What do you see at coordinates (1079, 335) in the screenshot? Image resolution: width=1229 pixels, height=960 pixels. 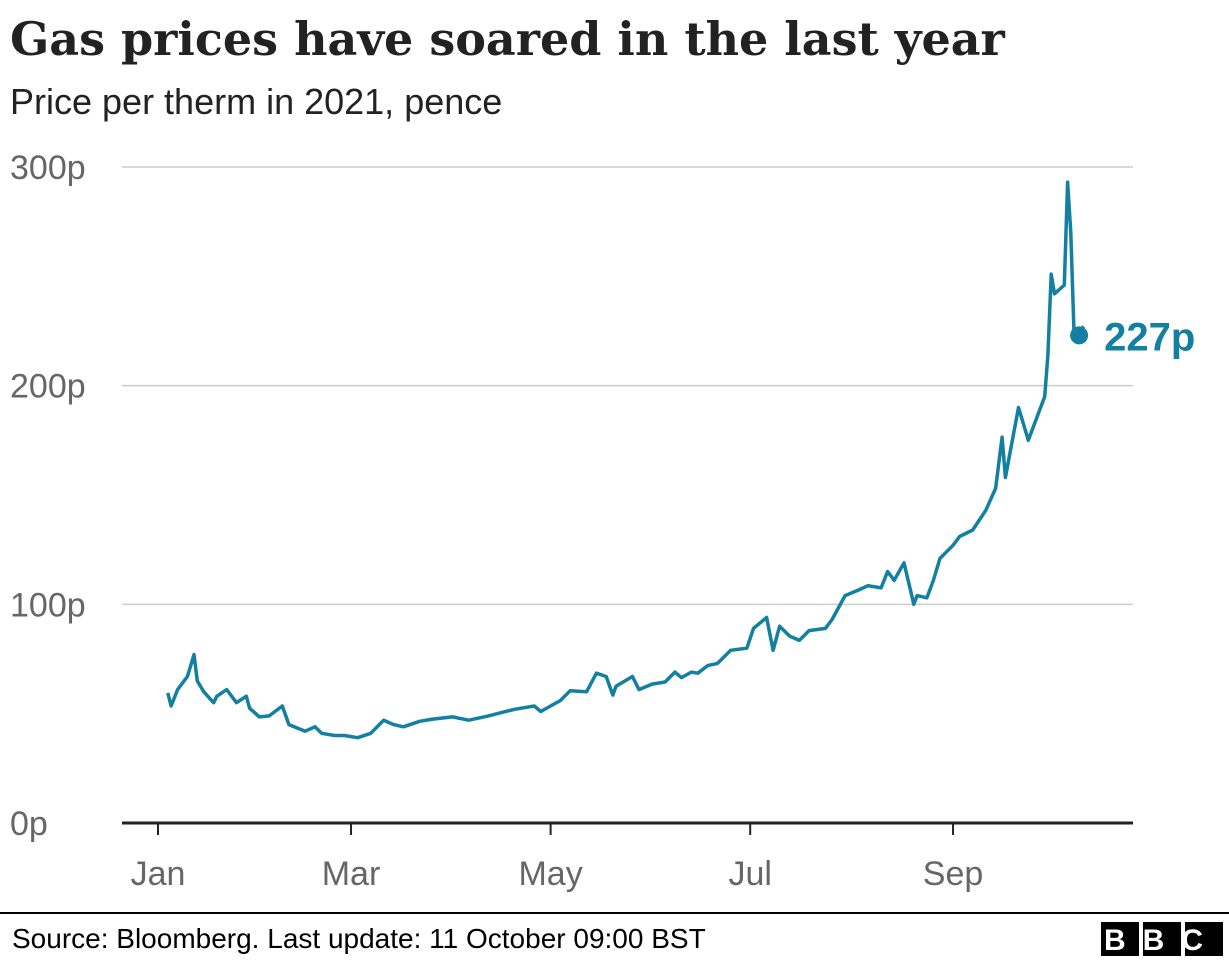 I see `end-point` at bounding box center [1079, 335].